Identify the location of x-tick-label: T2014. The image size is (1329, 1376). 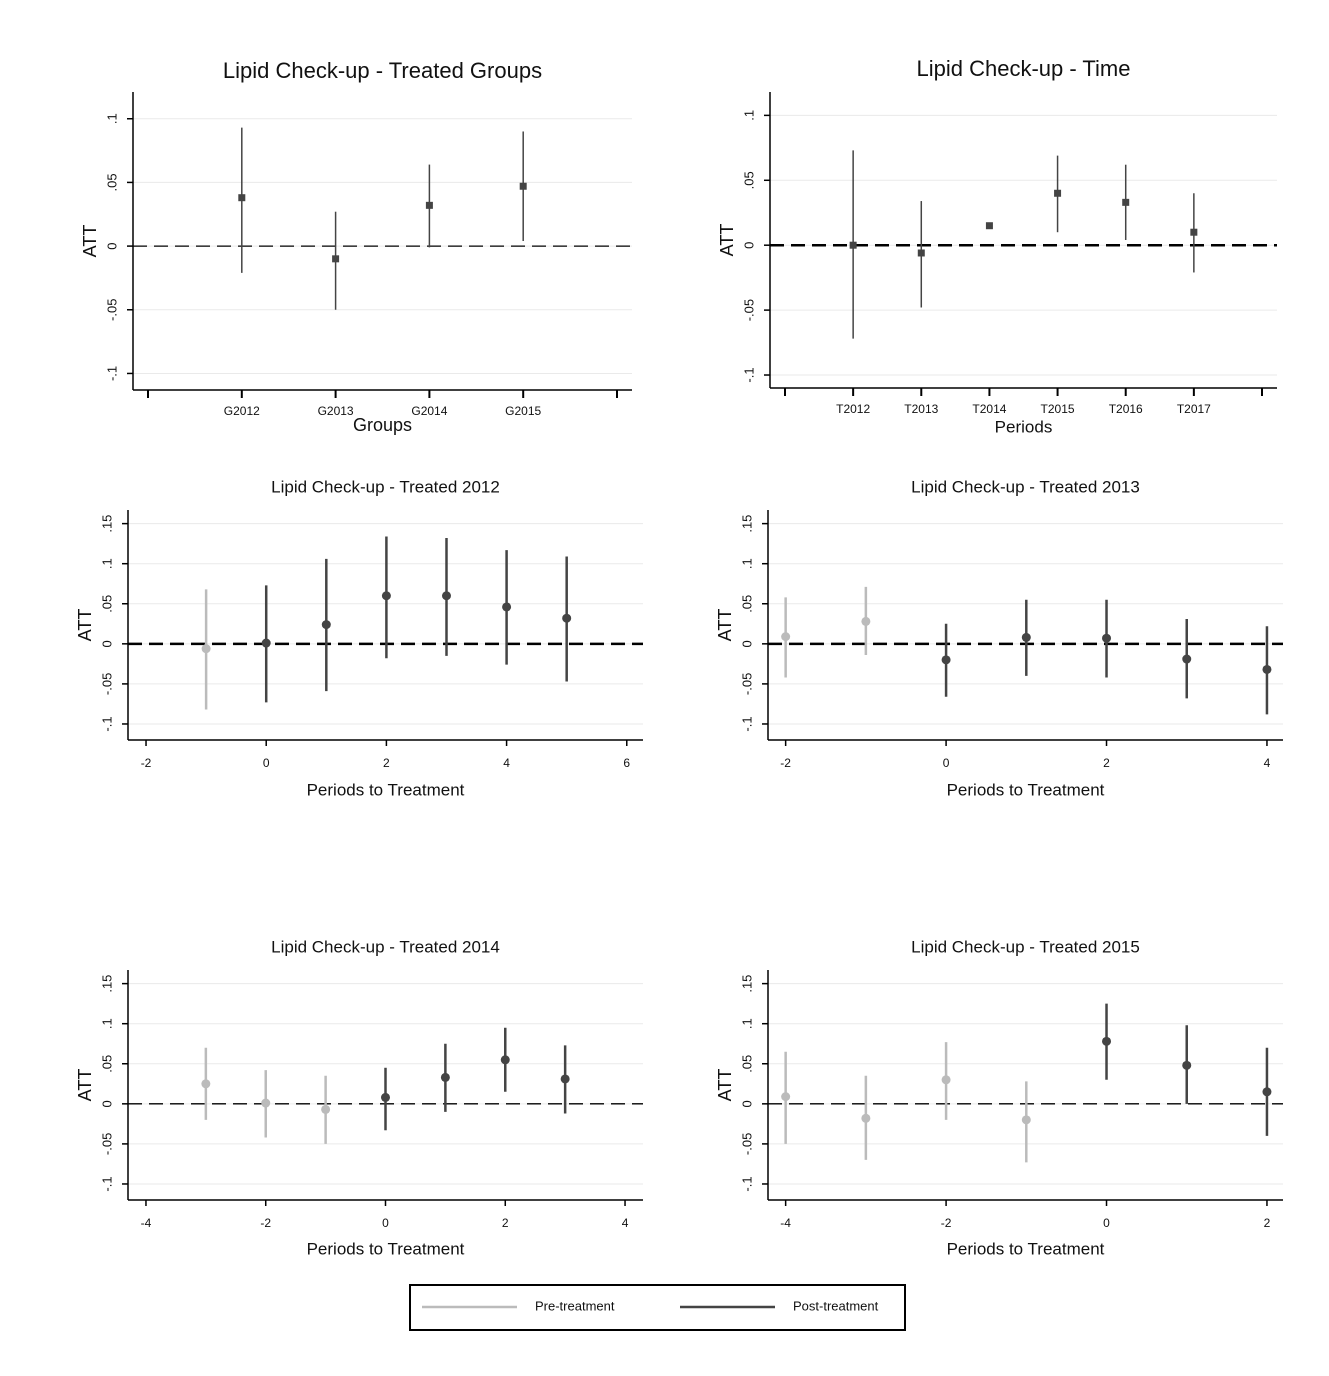
(989, 409).